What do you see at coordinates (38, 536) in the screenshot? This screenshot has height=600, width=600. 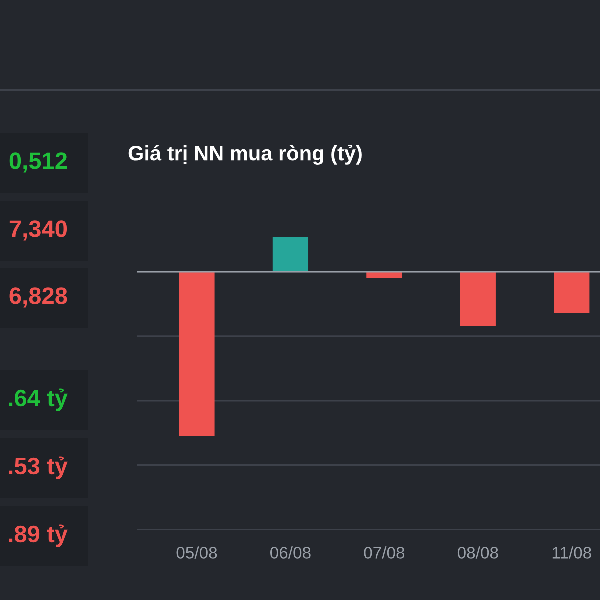 I see `text: .89 tỷ` at bounding box center [38, 536].